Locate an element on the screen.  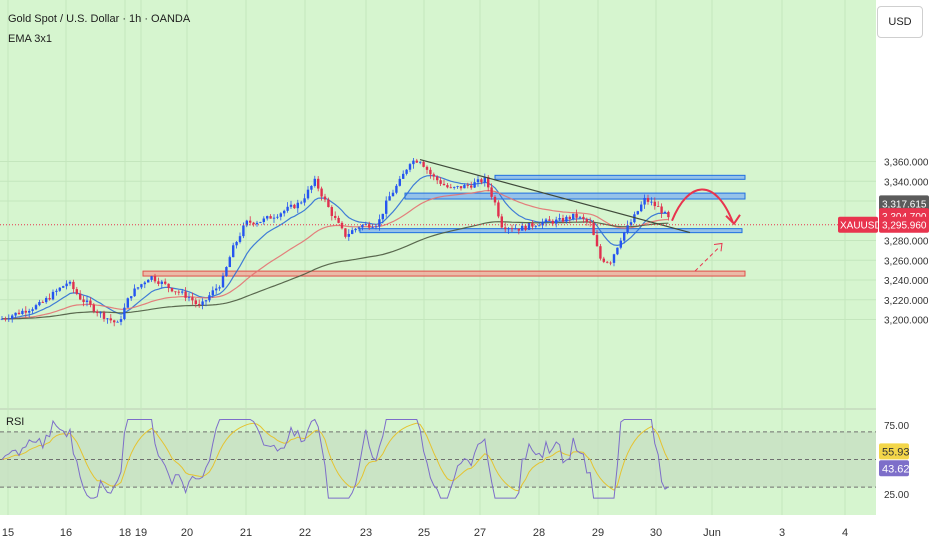
symbol-tag is located at coordinates (858, 224).